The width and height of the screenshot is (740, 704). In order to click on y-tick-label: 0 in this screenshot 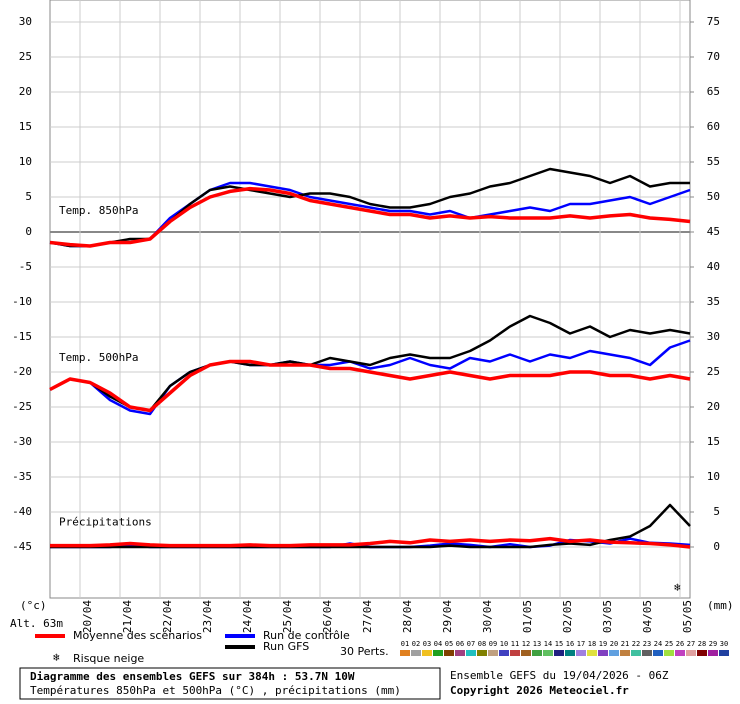, I will do `click(28, 231)`.